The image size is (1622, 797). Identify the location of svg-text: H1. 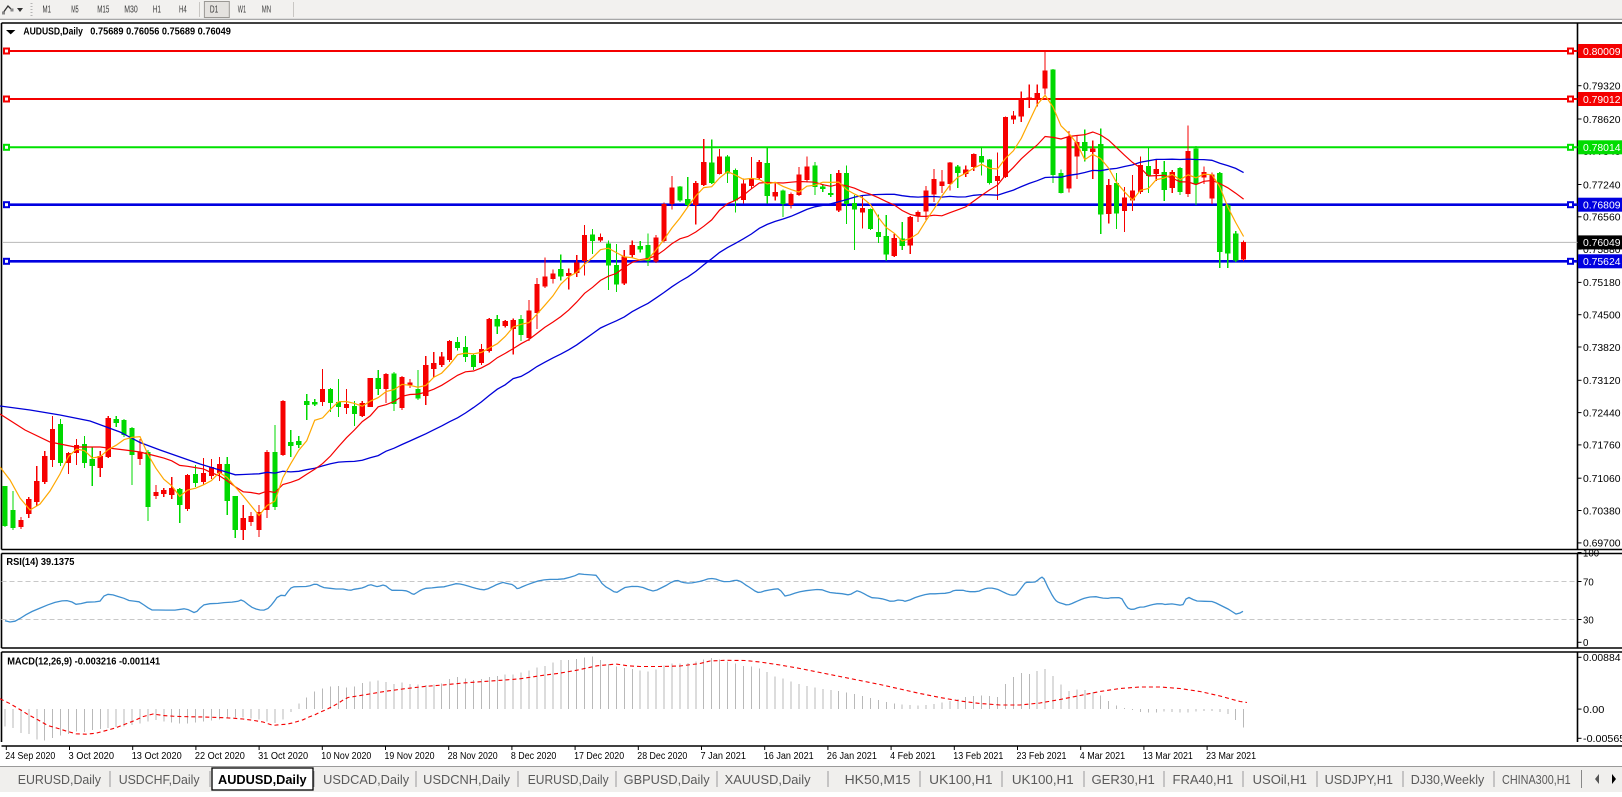
(157, 10).